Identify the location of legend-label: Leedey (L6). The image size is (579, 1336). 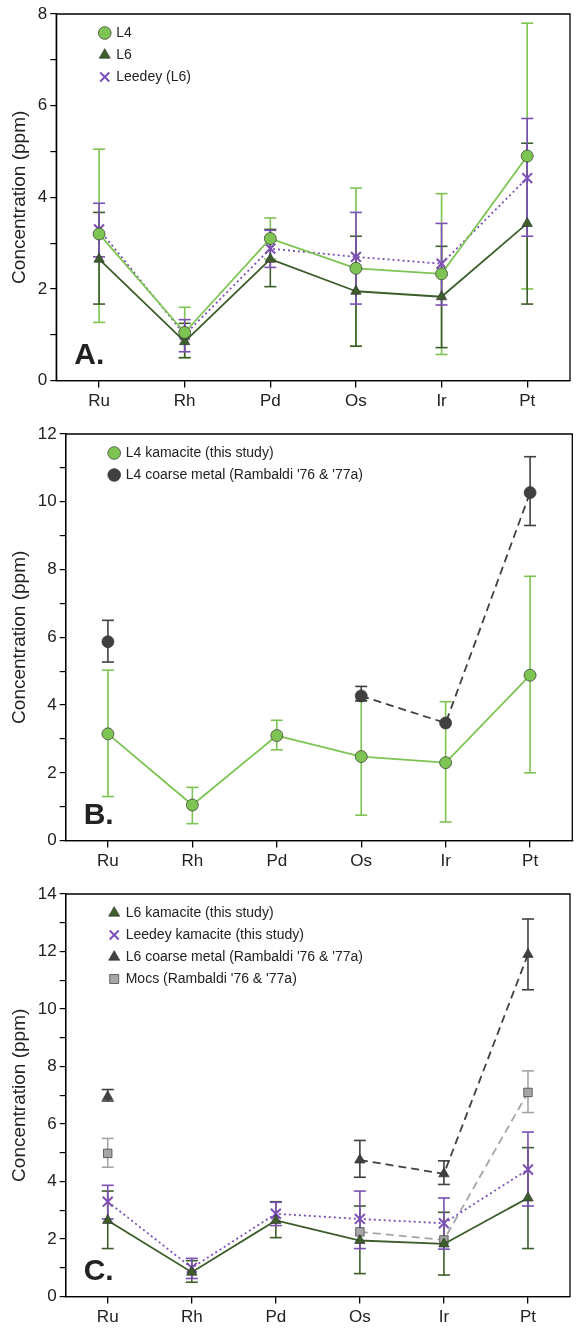
(153, 75).